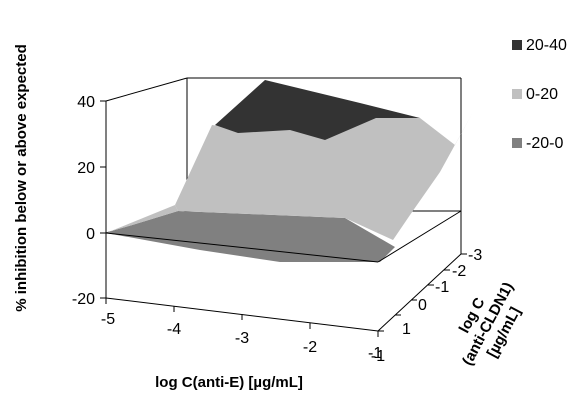 The image size is (584, 400). Describe the element at coordinates (459, 271) in the screenshot. I see `y-tick-label: -2` at that location.